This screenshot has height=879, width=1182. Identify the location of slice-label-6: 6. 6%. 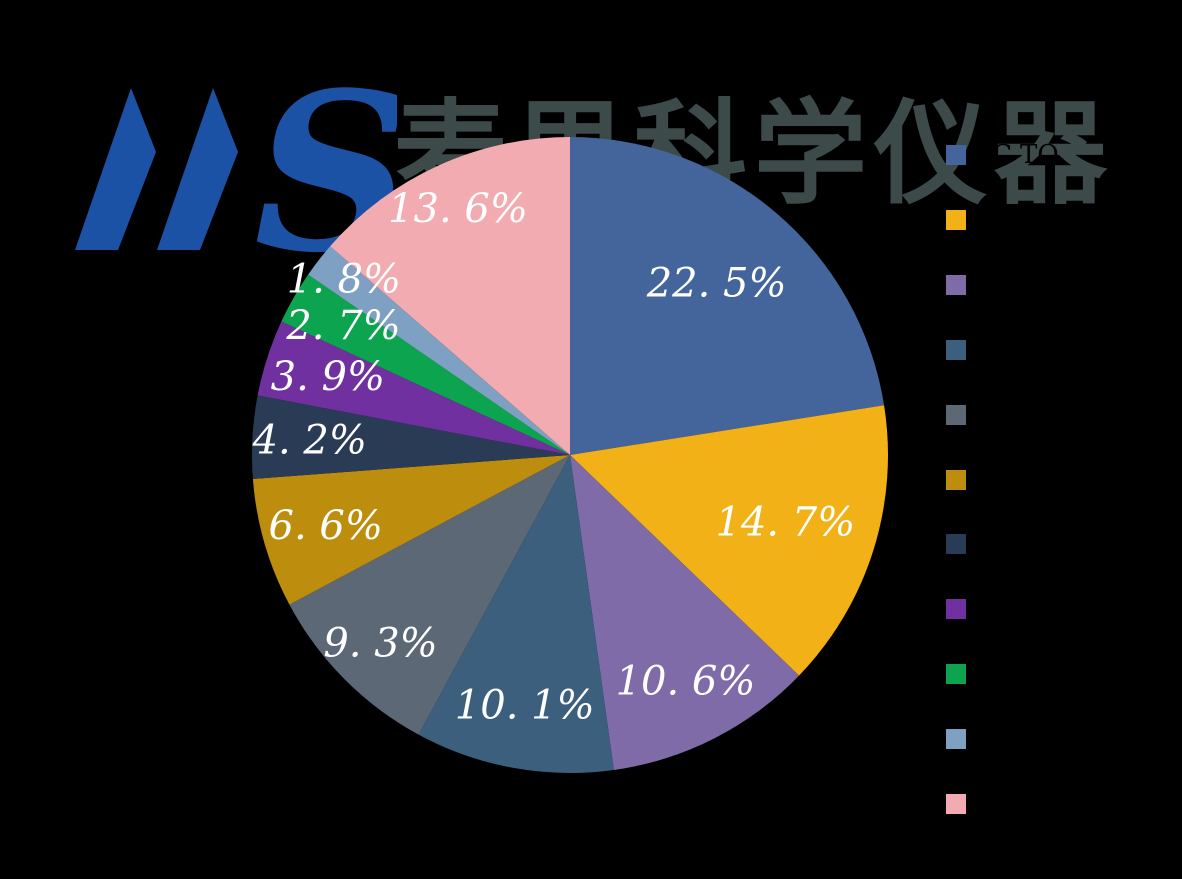
(326, 526).